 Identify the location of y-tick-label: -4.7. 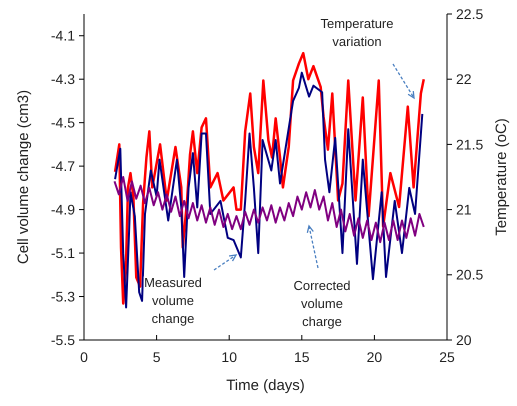
(63, 166).